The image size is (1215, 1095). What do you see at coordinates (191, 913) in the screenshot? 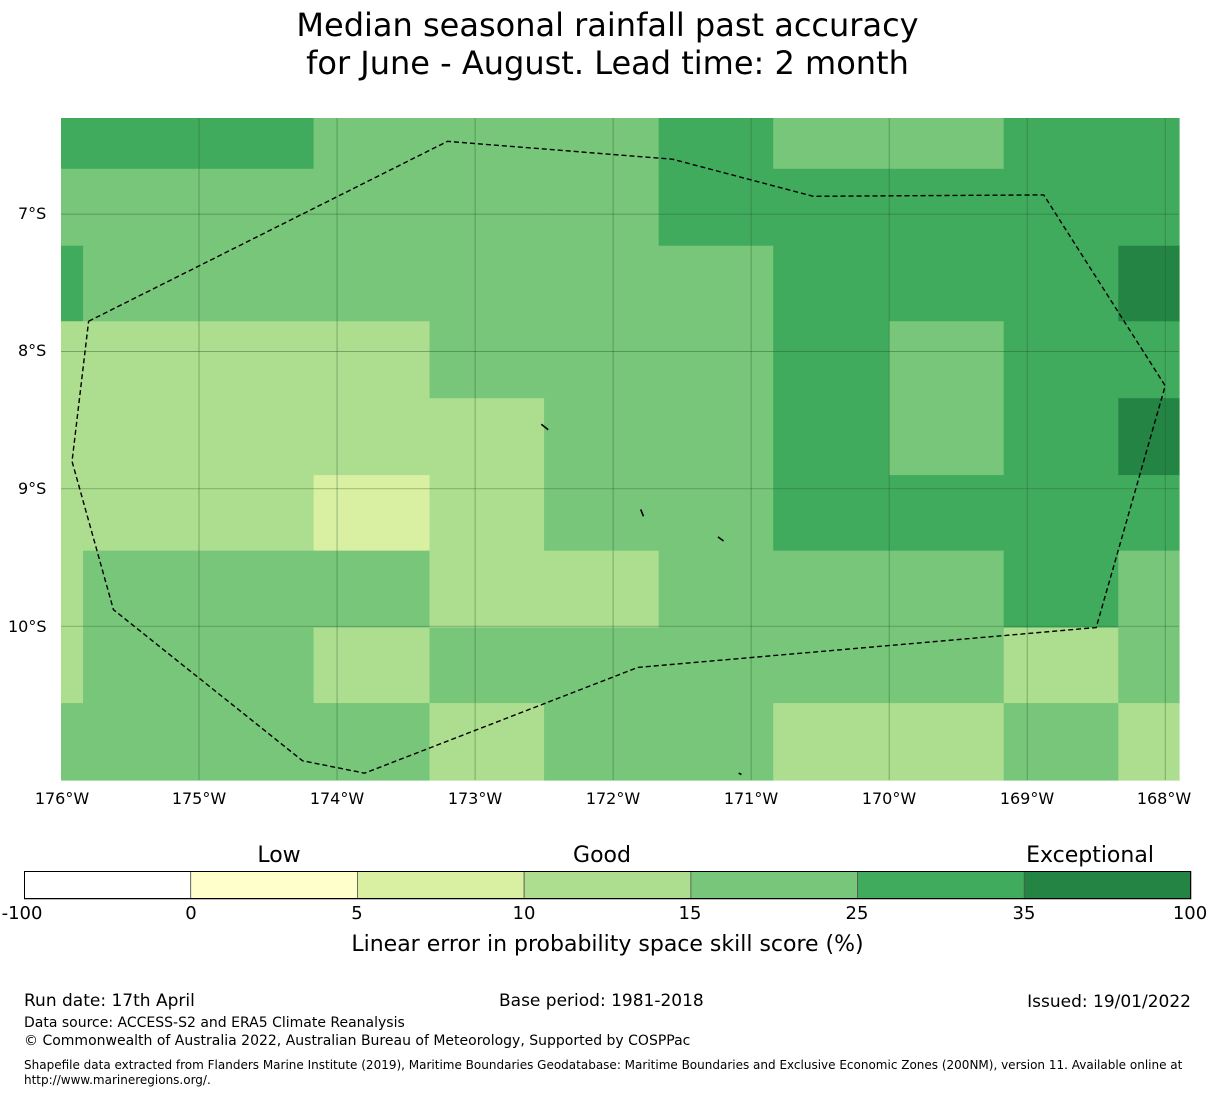
I see `colorbar-tick-0: 0` at bounding box center [191, 913].